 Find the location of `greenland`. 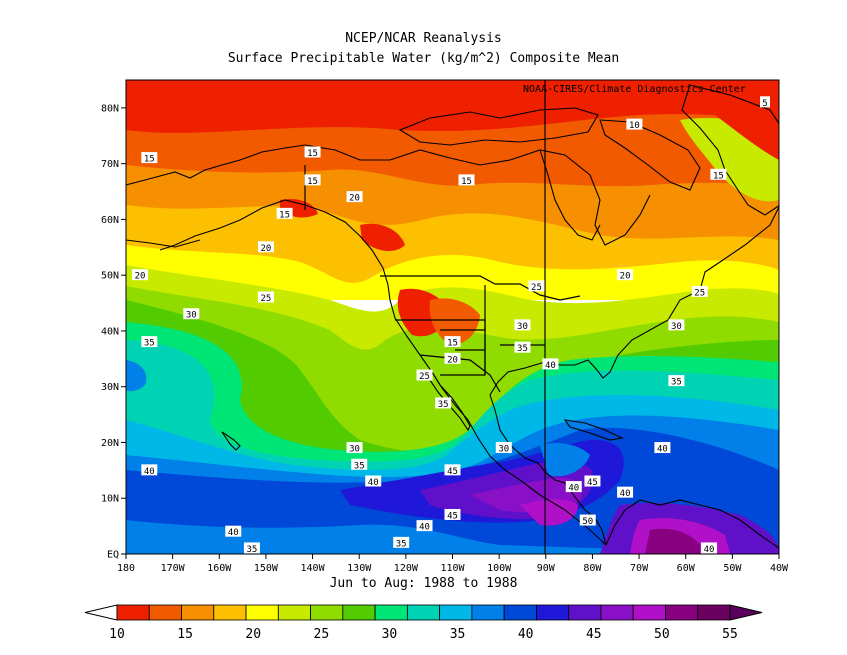

greenland is located at coordinates (730, 150).